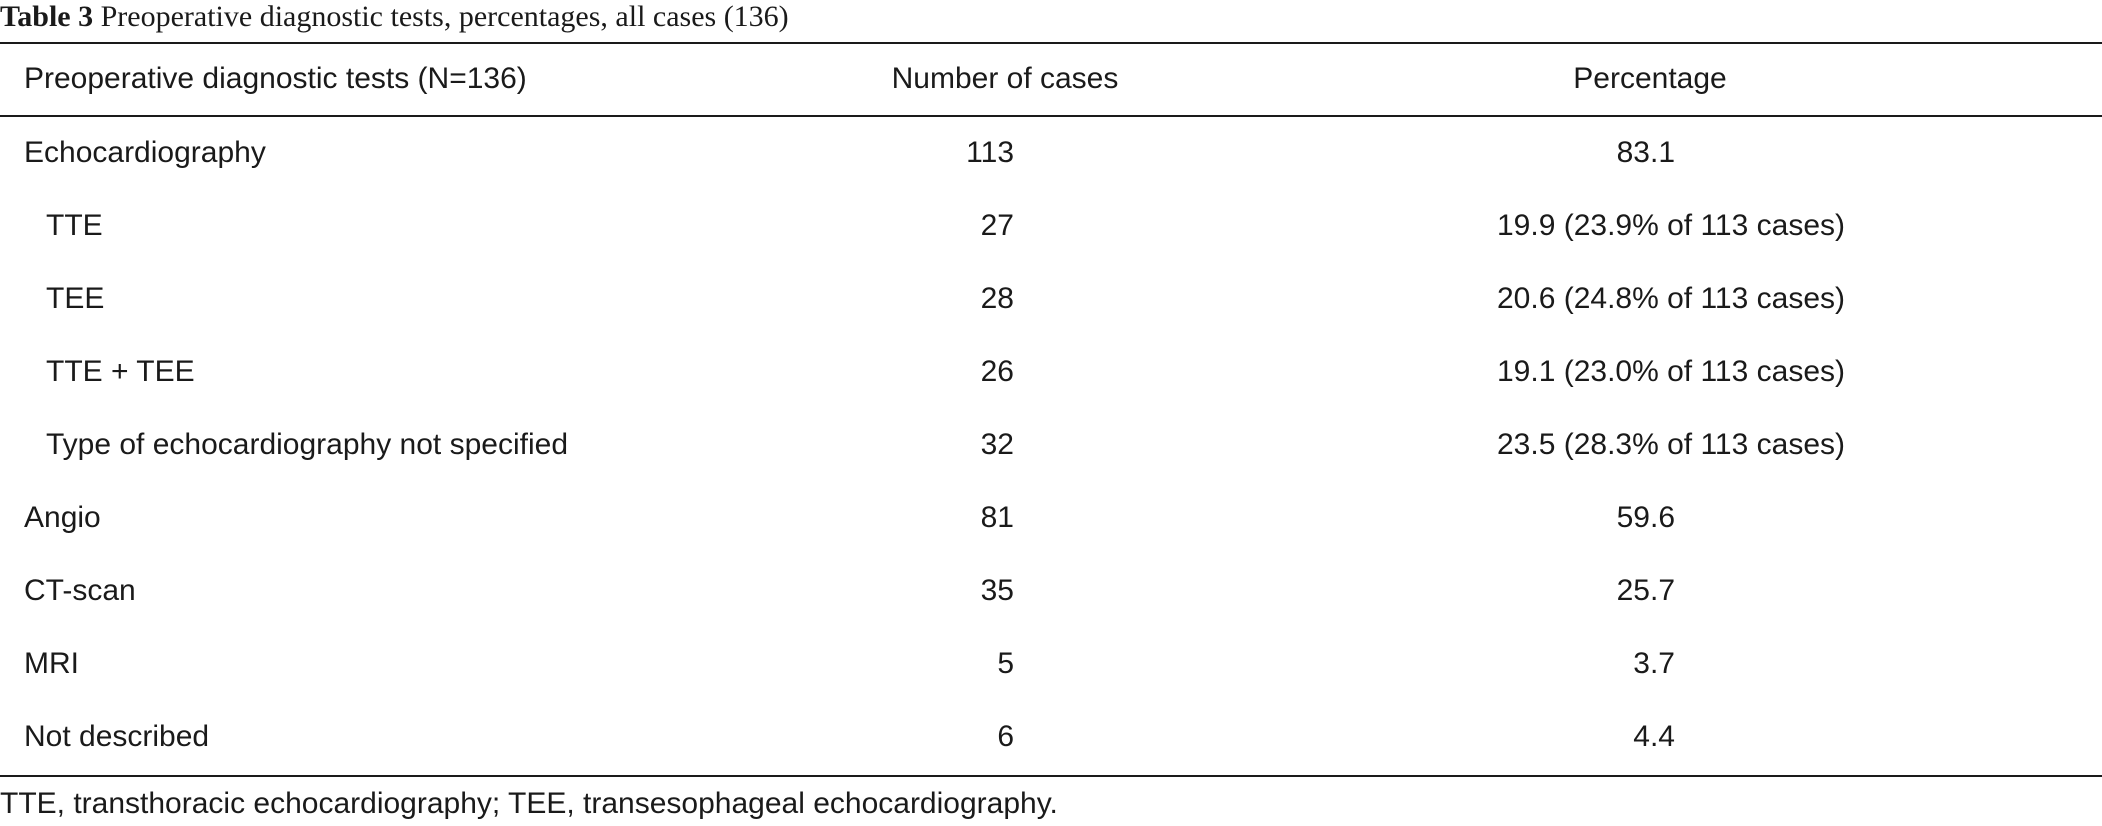  Describe the element at coordinates (1051, 517) in the screenshot. I see `table-row: Angio 81 59.6` at that location.